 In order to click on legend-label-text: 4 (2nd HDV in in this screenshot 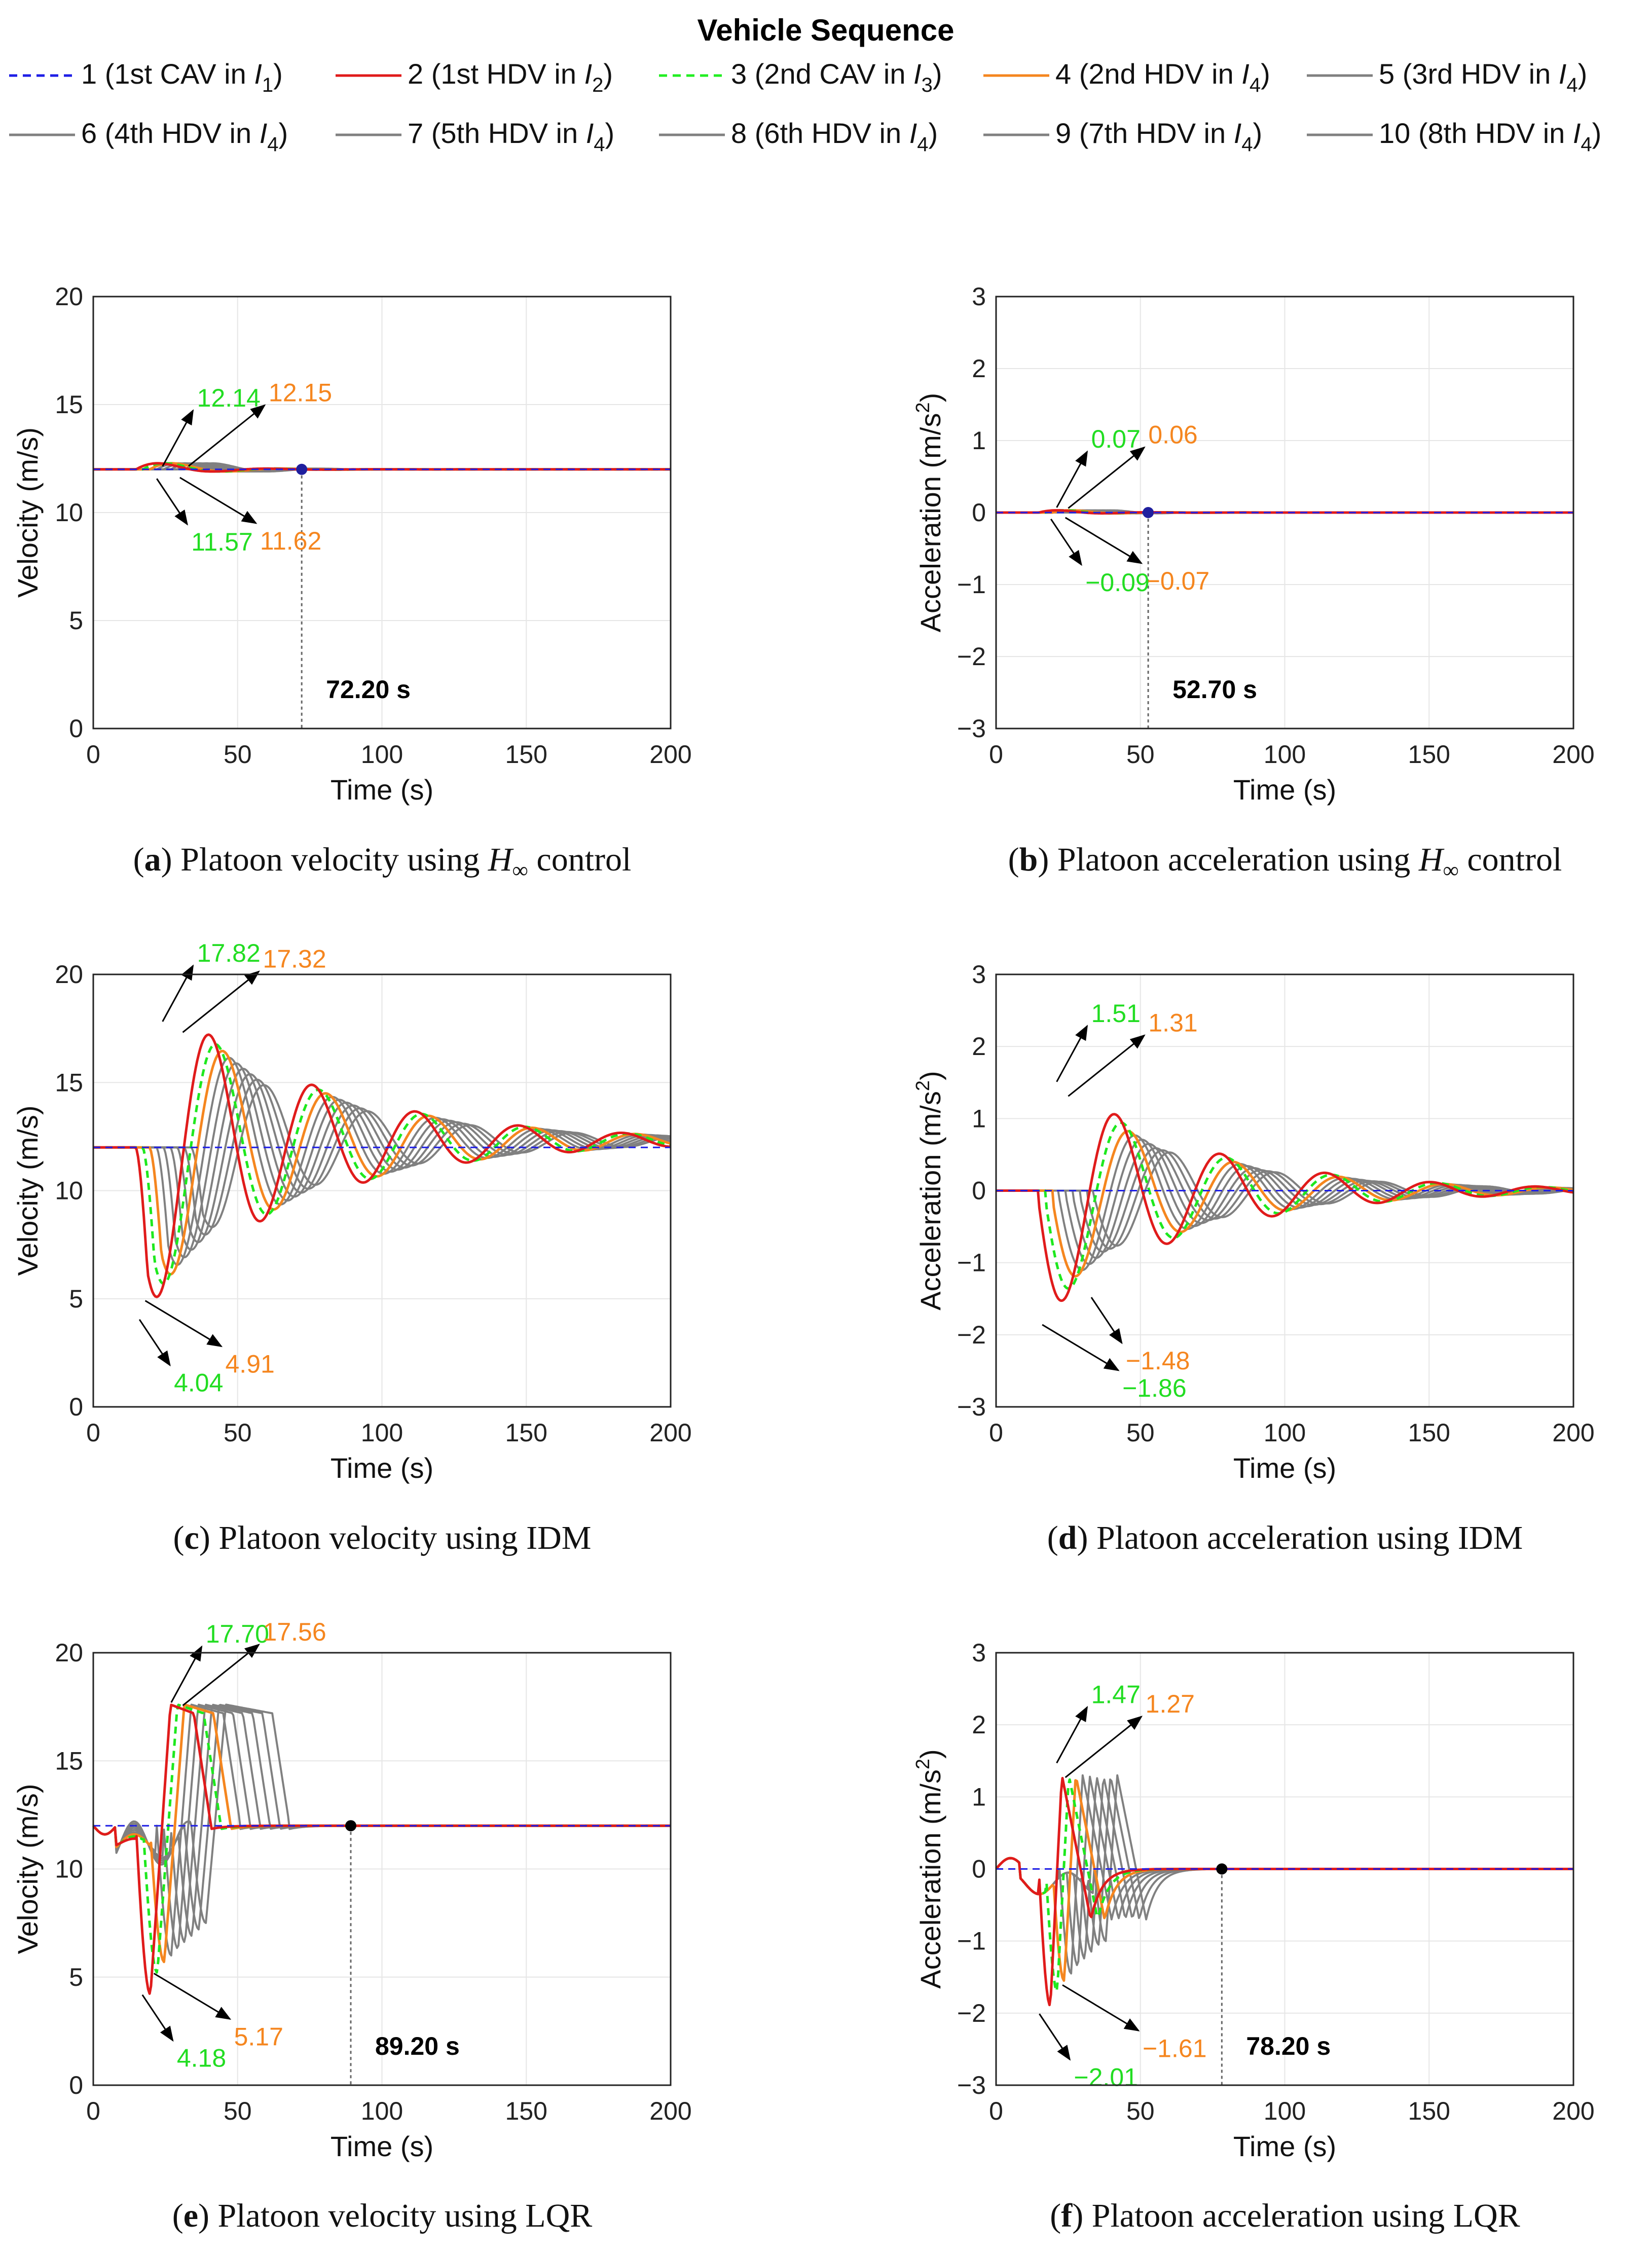, I will do `click(1148, 74)`.